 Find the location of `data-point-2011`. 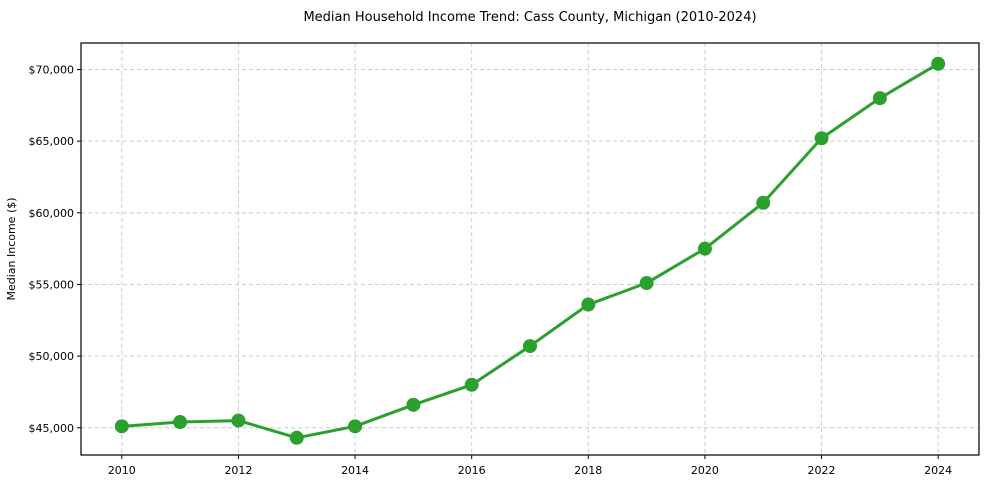

data-point-2011 is located at coordinates (180, 422).